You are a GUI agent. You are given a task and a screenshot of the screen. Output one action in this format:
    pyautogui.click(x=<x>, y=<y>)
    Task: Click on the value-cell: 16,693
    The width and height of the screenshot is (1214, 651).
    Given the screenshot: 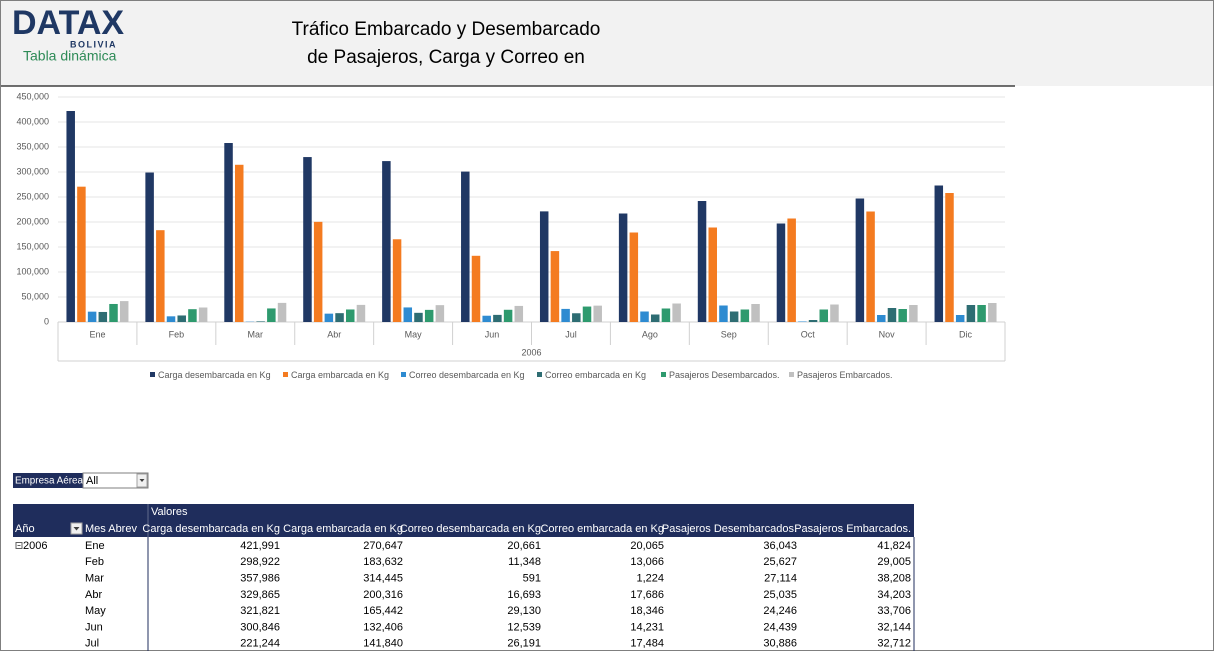 What is the action you would take?
    pyautogui.click(x=524, y=595)
    